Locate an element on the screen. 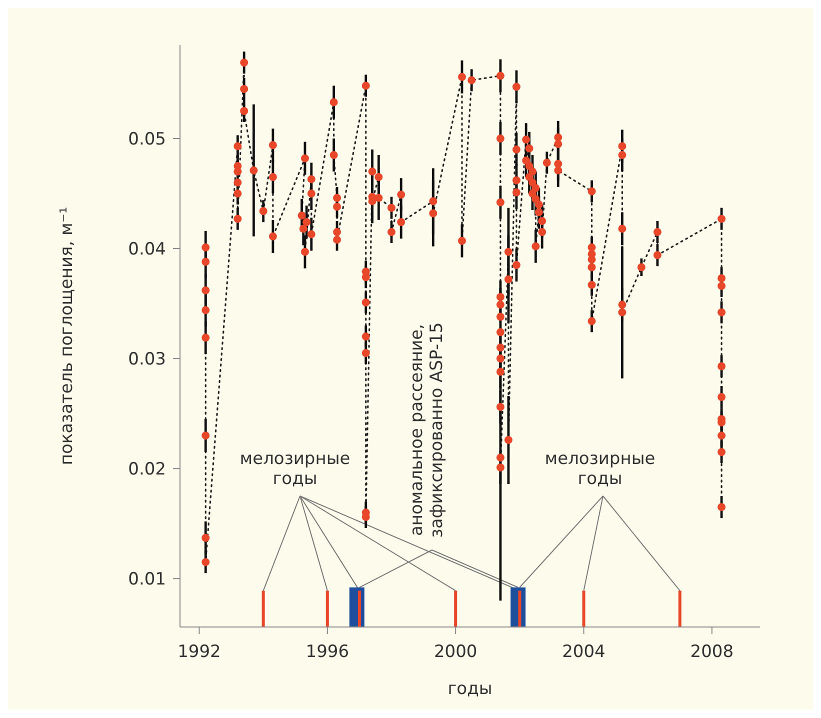 The image size is (821, 718). x-tick-label: 2000 is located at coordinates (456, 652).